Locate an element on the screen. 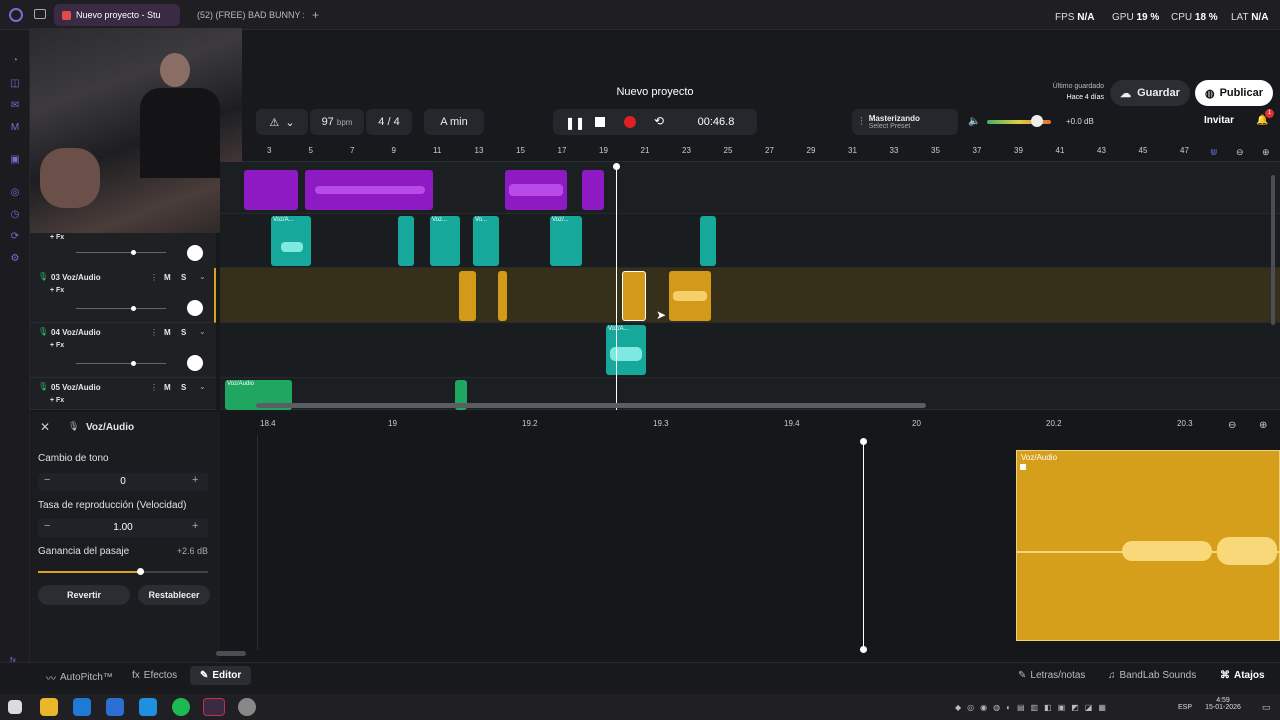 Image resolution: width=1280 pixels, height=720 pixels. tray-icon: ◩ is located at coordinates (1075, 707).